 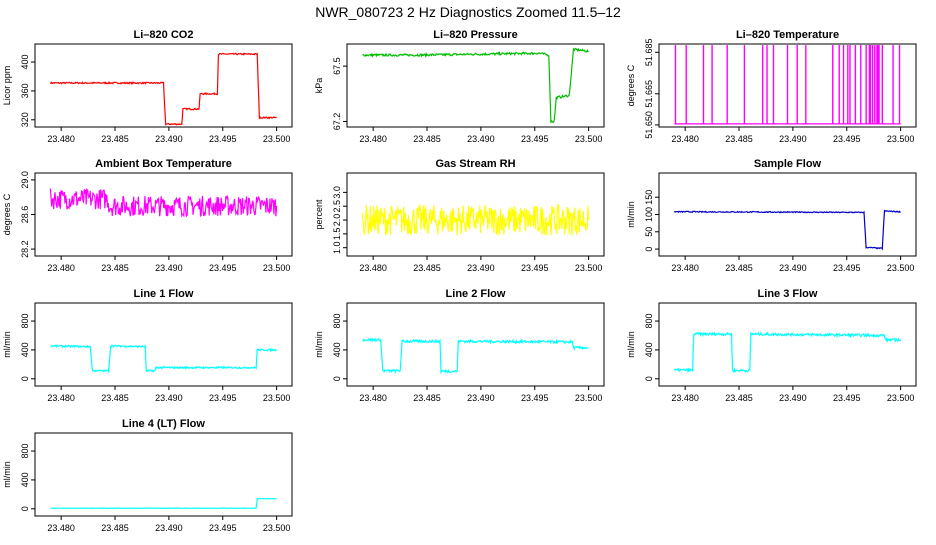 I want to click on y-tick-label: 28.2, so click(x=25, y=249).